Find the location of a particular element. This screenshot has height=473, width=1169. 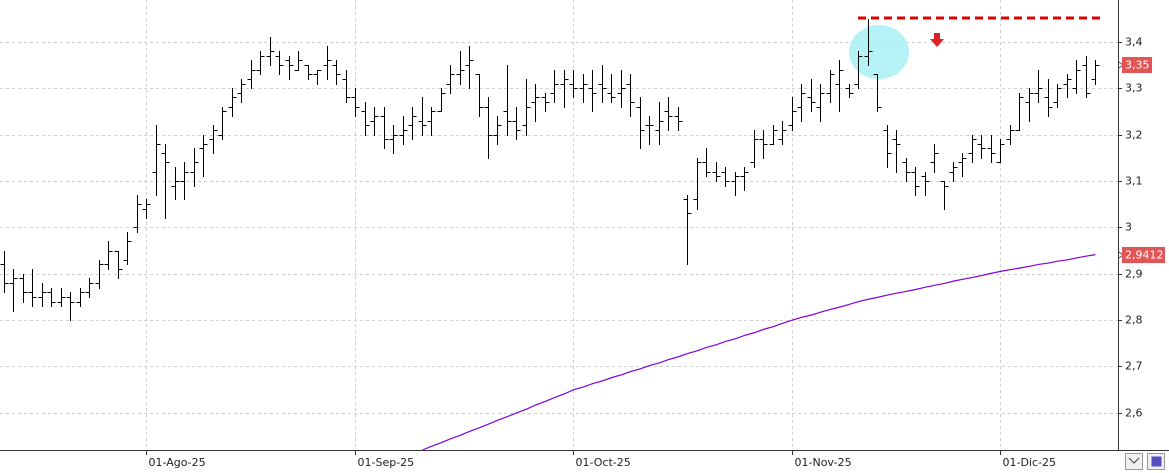

y-tick-label: 3,3 is located at coordinates (1134, 88).